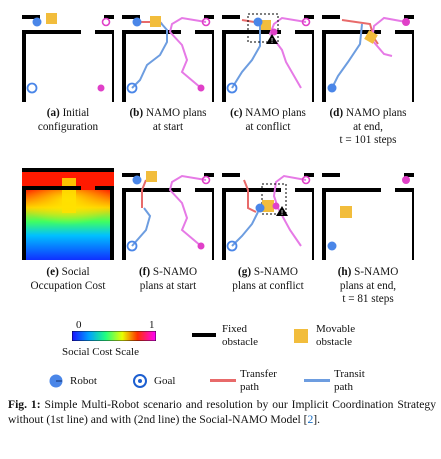 The width and height of the screenshot is (441, 459). I want to click on transit-path-label: Transit path, so click(349, 380).